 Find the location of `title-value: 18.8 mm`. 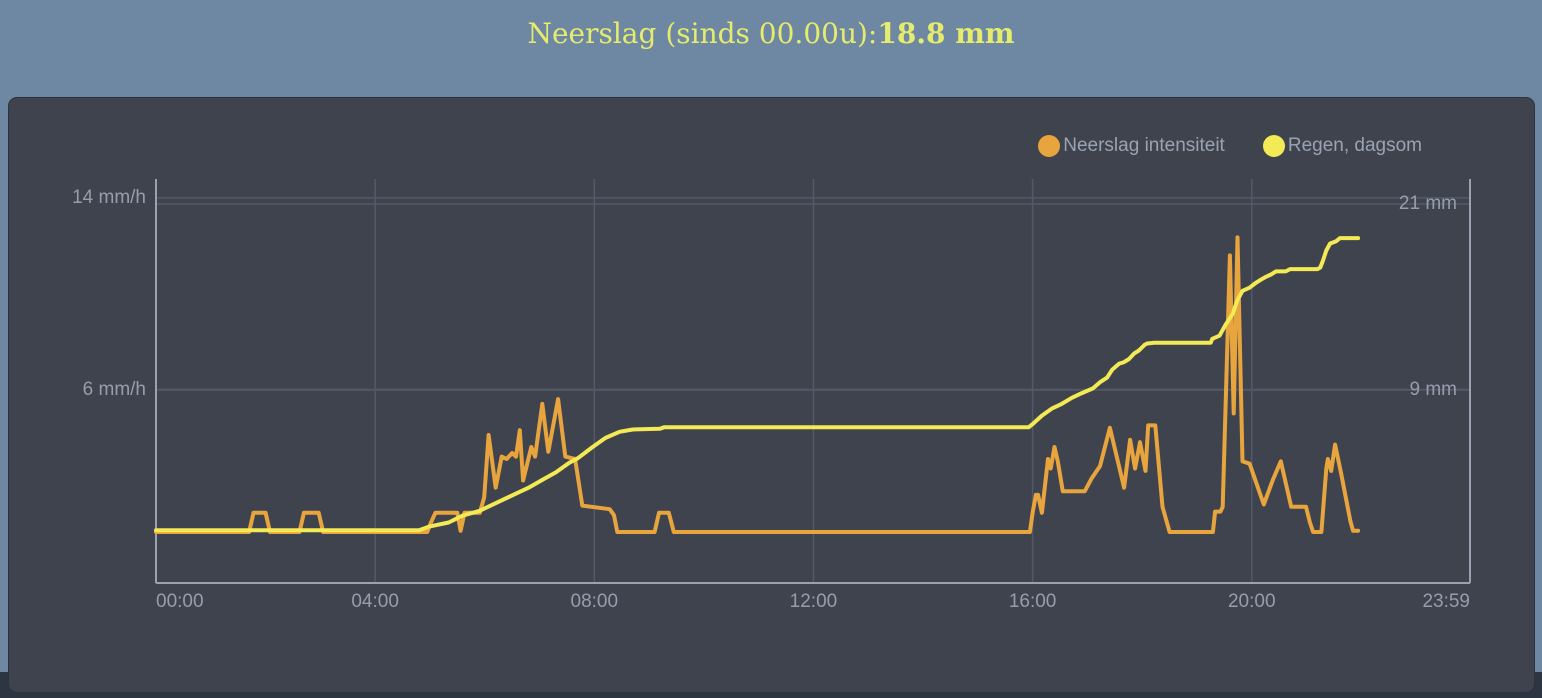

title-value: 18.8 mm is located at coordinates (946, 33).